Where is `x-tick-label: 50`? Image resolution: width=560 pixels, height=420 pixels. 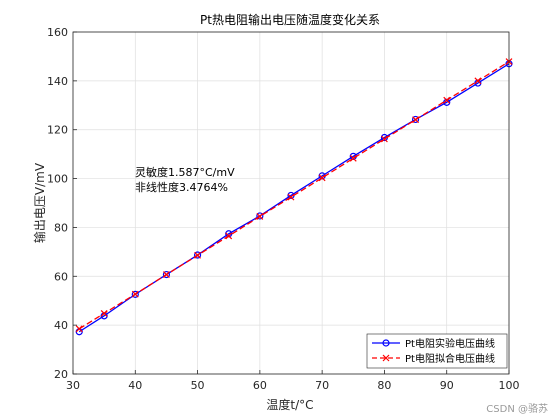 x-tick-label: 50 is located at coordinates (198, 385).